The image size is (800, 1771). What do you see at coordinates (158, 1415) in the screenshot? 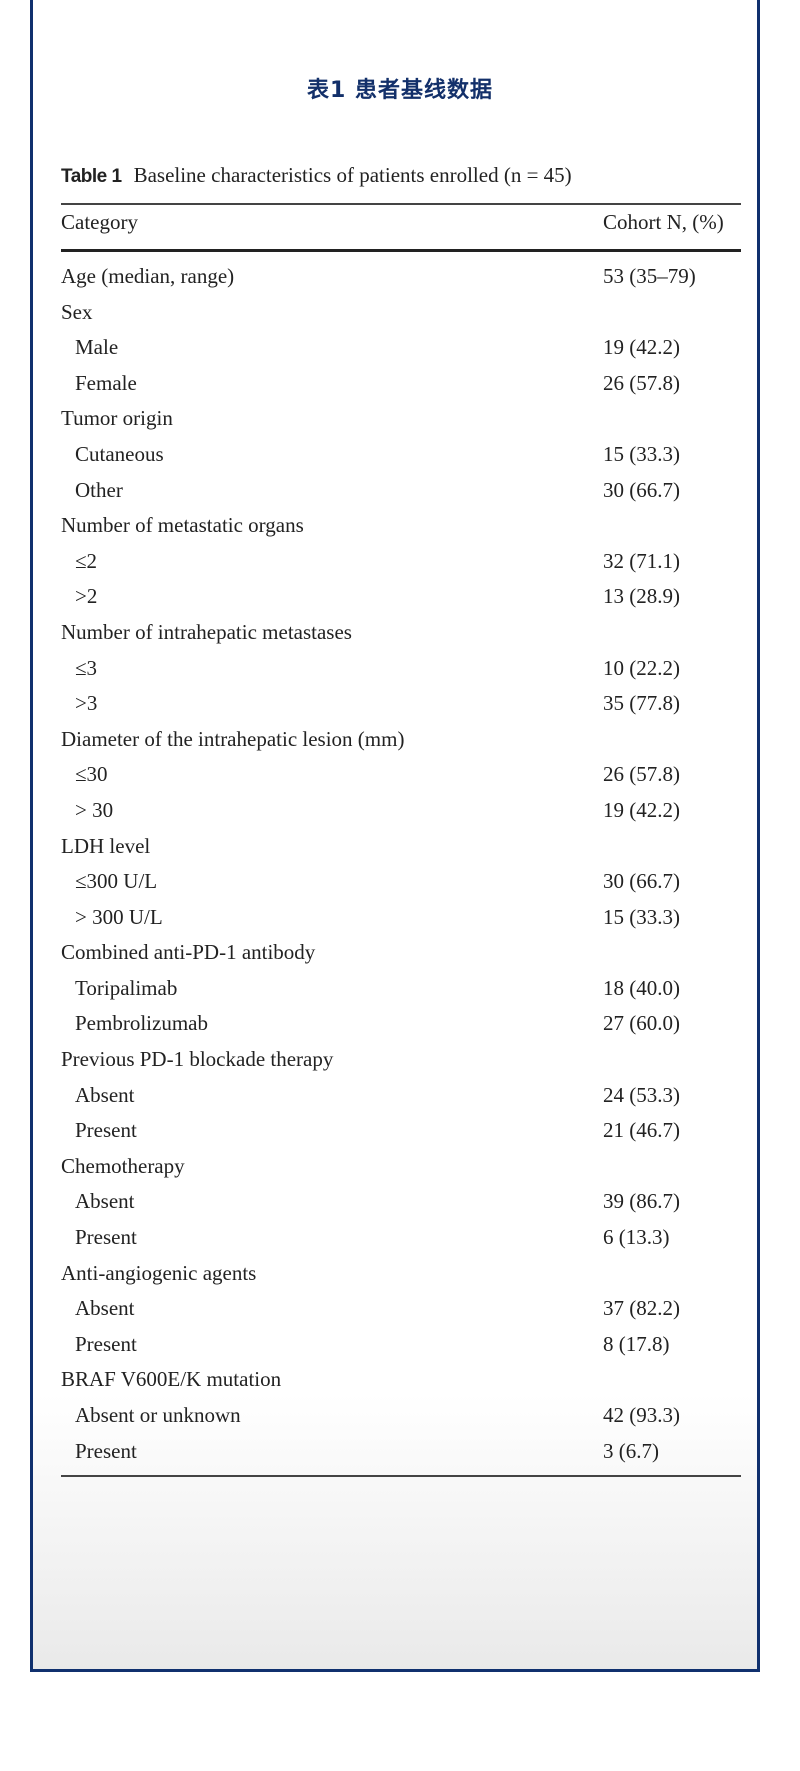
I see `row-category: Absent or unknown` at bounding box center [158, 1415].